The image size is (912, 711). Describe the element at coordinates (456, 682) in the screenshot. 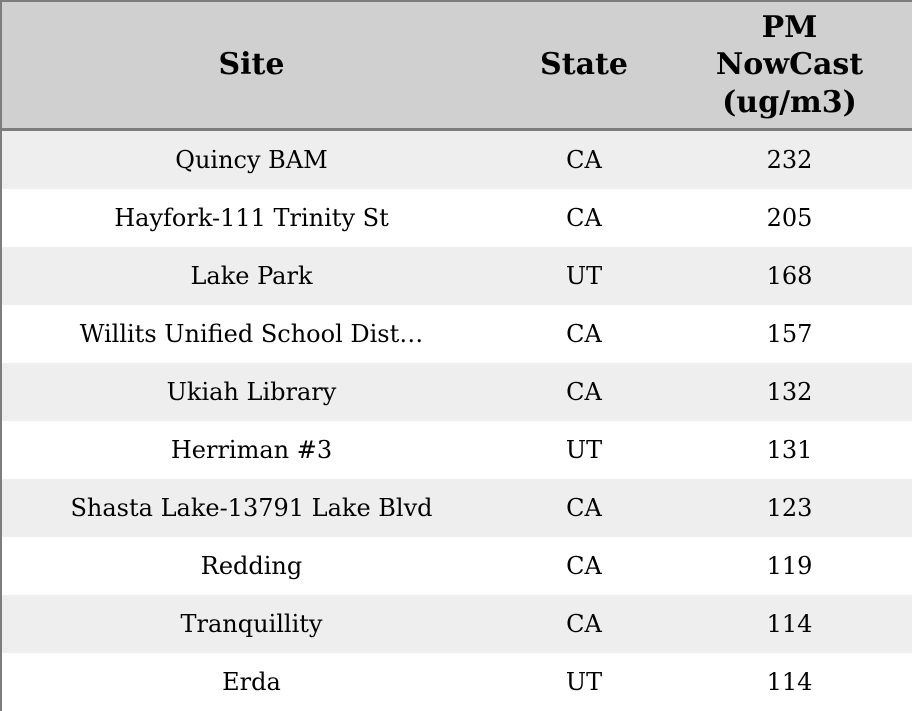

I see `table-row: Erda UT 114` at that location.